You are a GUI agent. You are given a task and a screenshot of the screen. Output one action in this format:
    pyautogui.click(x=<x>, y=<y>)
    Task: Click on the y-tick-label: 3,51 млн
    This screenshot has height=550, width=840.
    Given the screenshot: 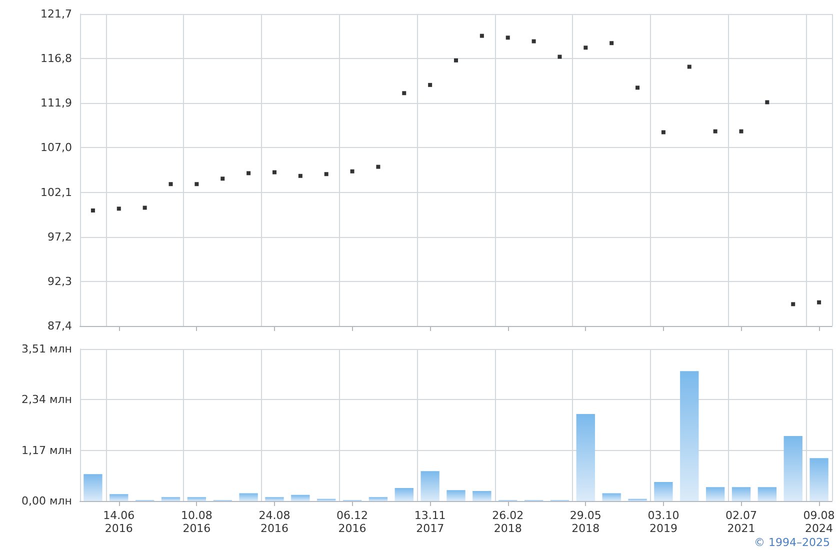 What is the action you would take?
    pyautogui.click(x=46, y=349)
    